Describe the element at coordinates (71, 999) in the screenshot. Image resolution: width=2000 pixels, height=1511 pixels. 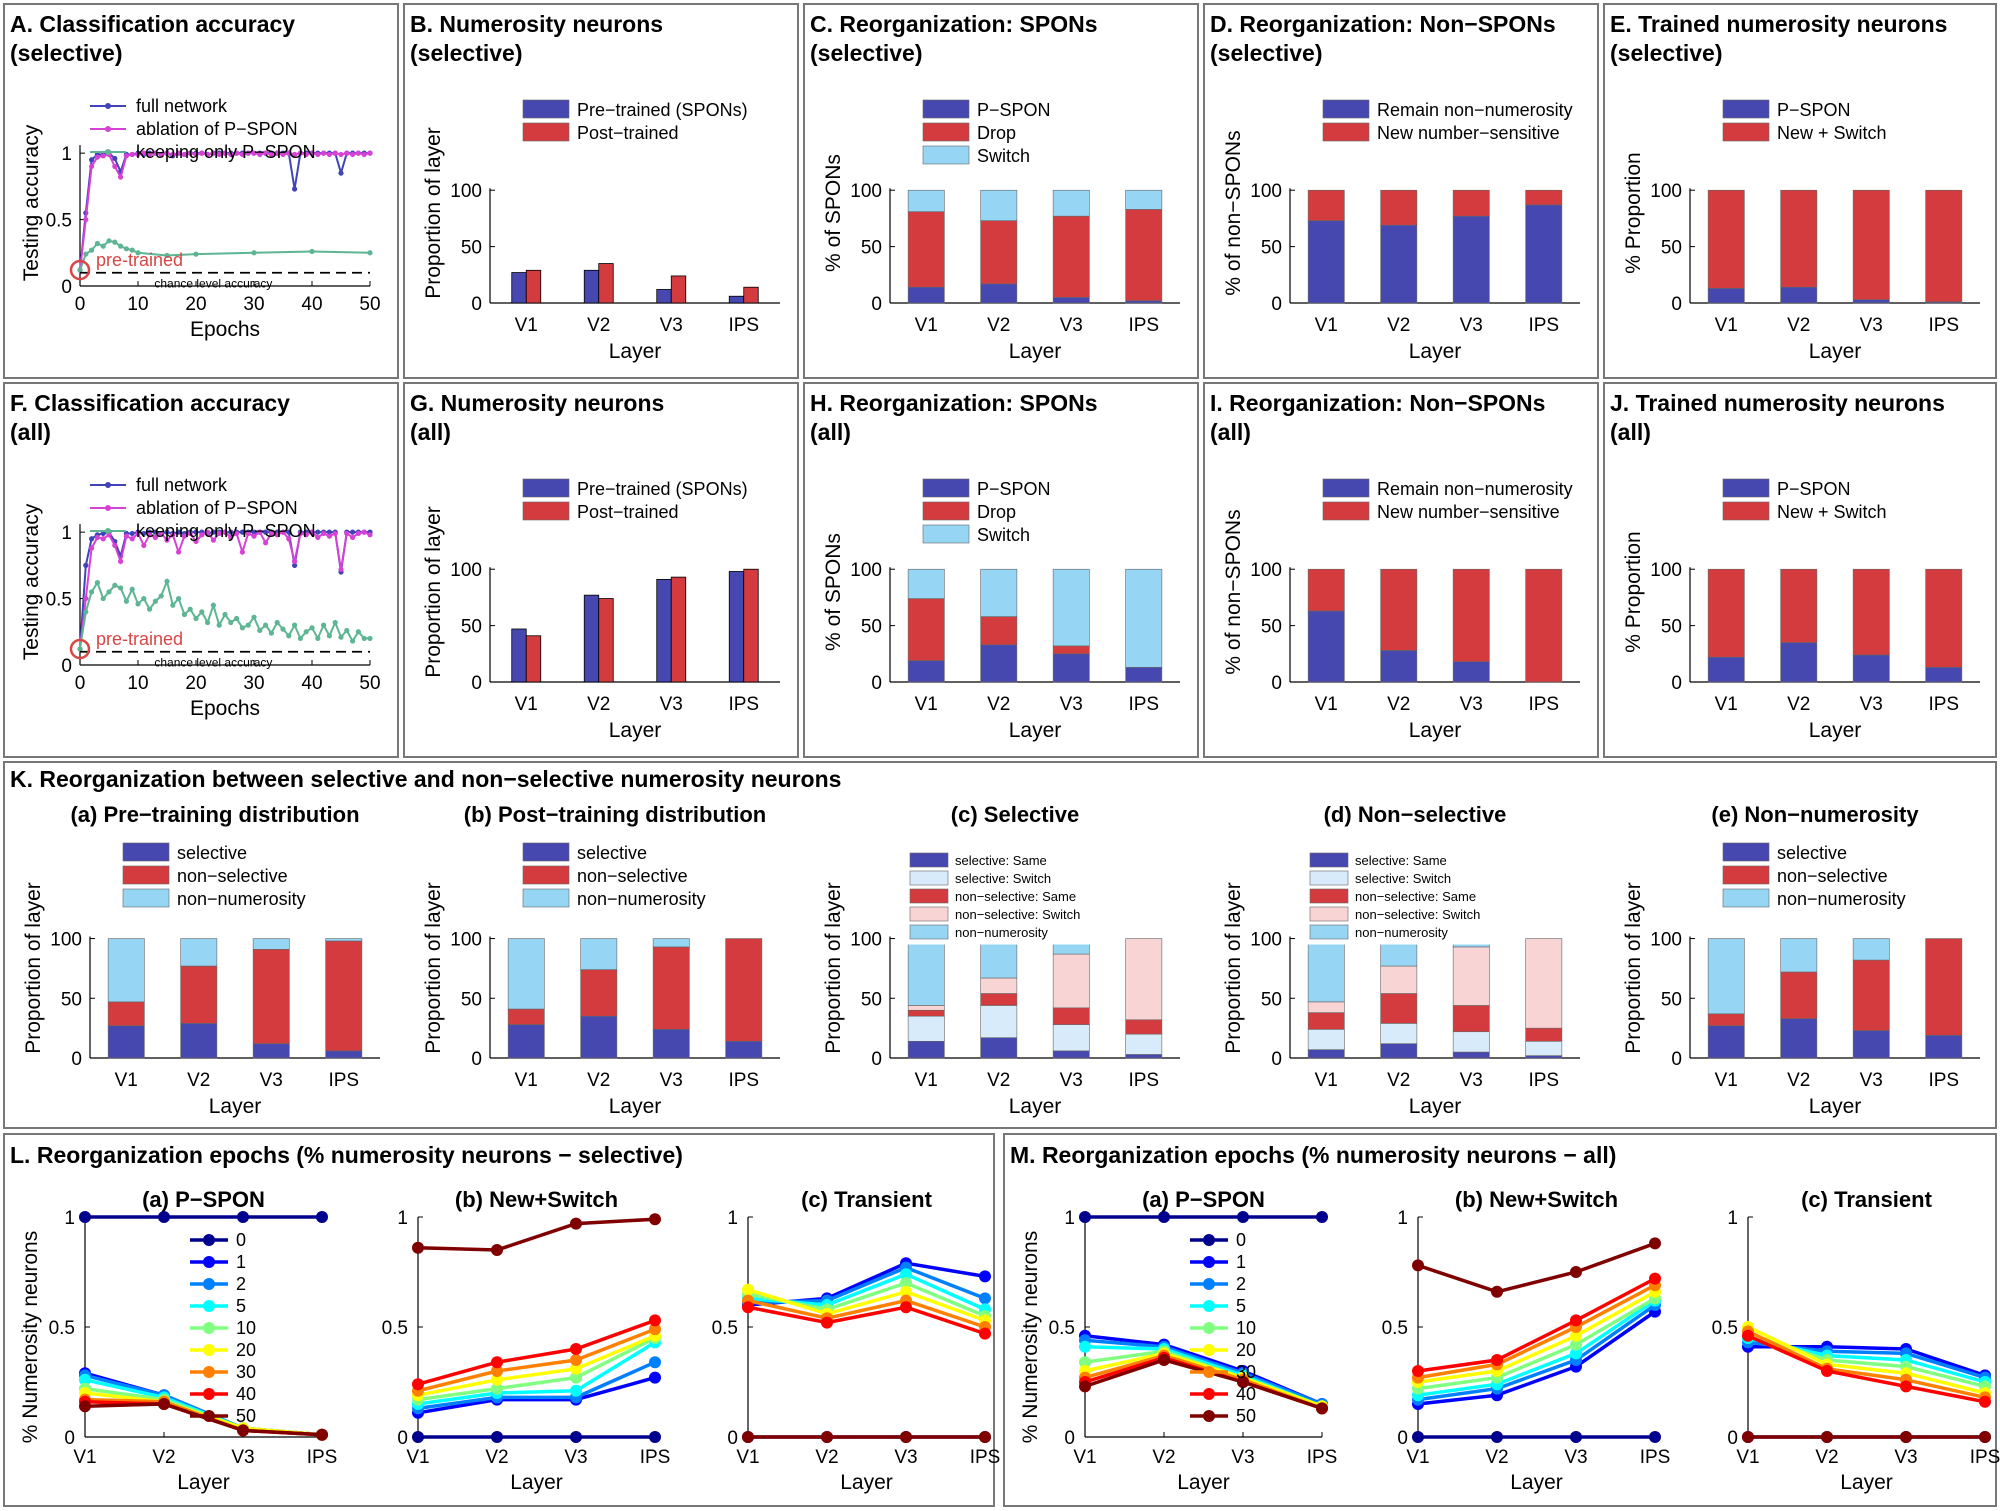
I see `y-tick-label: 50` at that location.